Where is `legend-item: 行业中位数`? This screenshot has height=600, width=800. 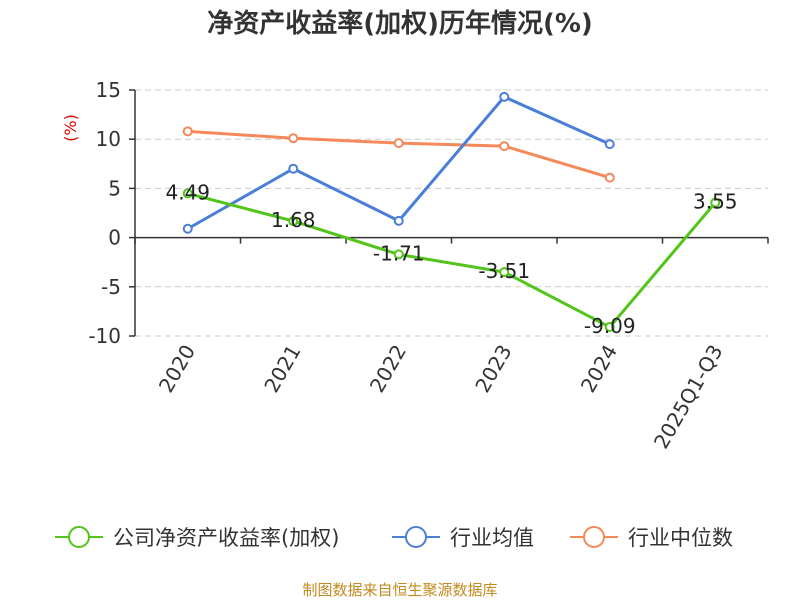 legend-item: 行业中位数 is located at coordinates (651, 538).